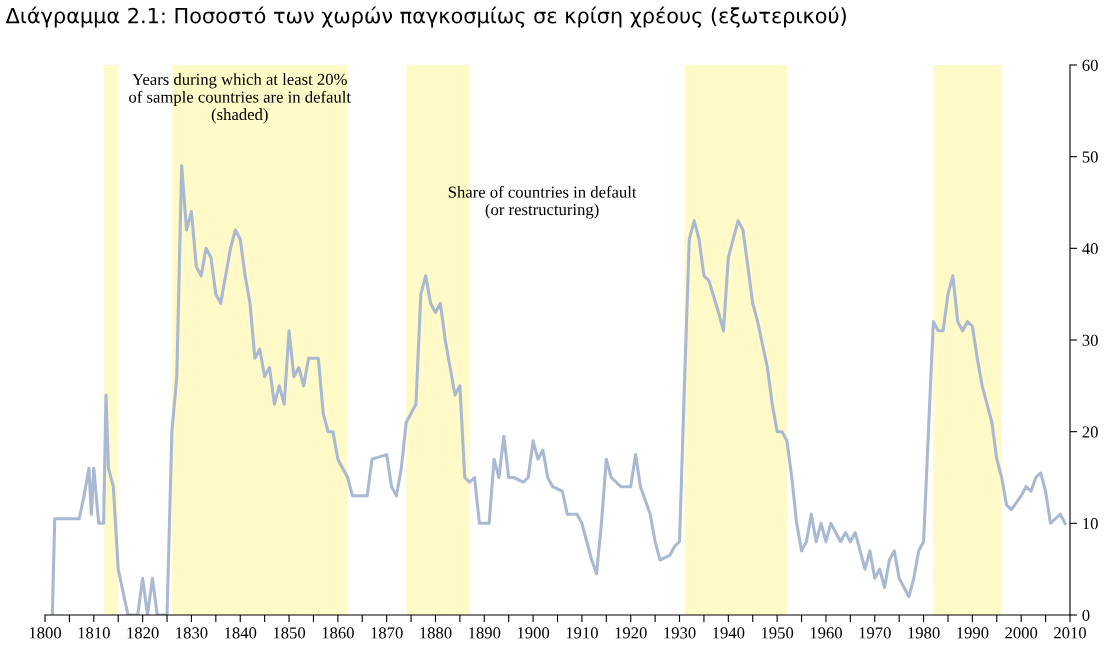 This screenshot has width=1115, height=649. Describe the element at coordinates (425, 17) in the screenshot. I see `chart-title: Διάγραμμα 2.1: Ποσοστό των χωρών παγκοσμίως σε κρίση χρέους (εξωτερικού)` at that location.